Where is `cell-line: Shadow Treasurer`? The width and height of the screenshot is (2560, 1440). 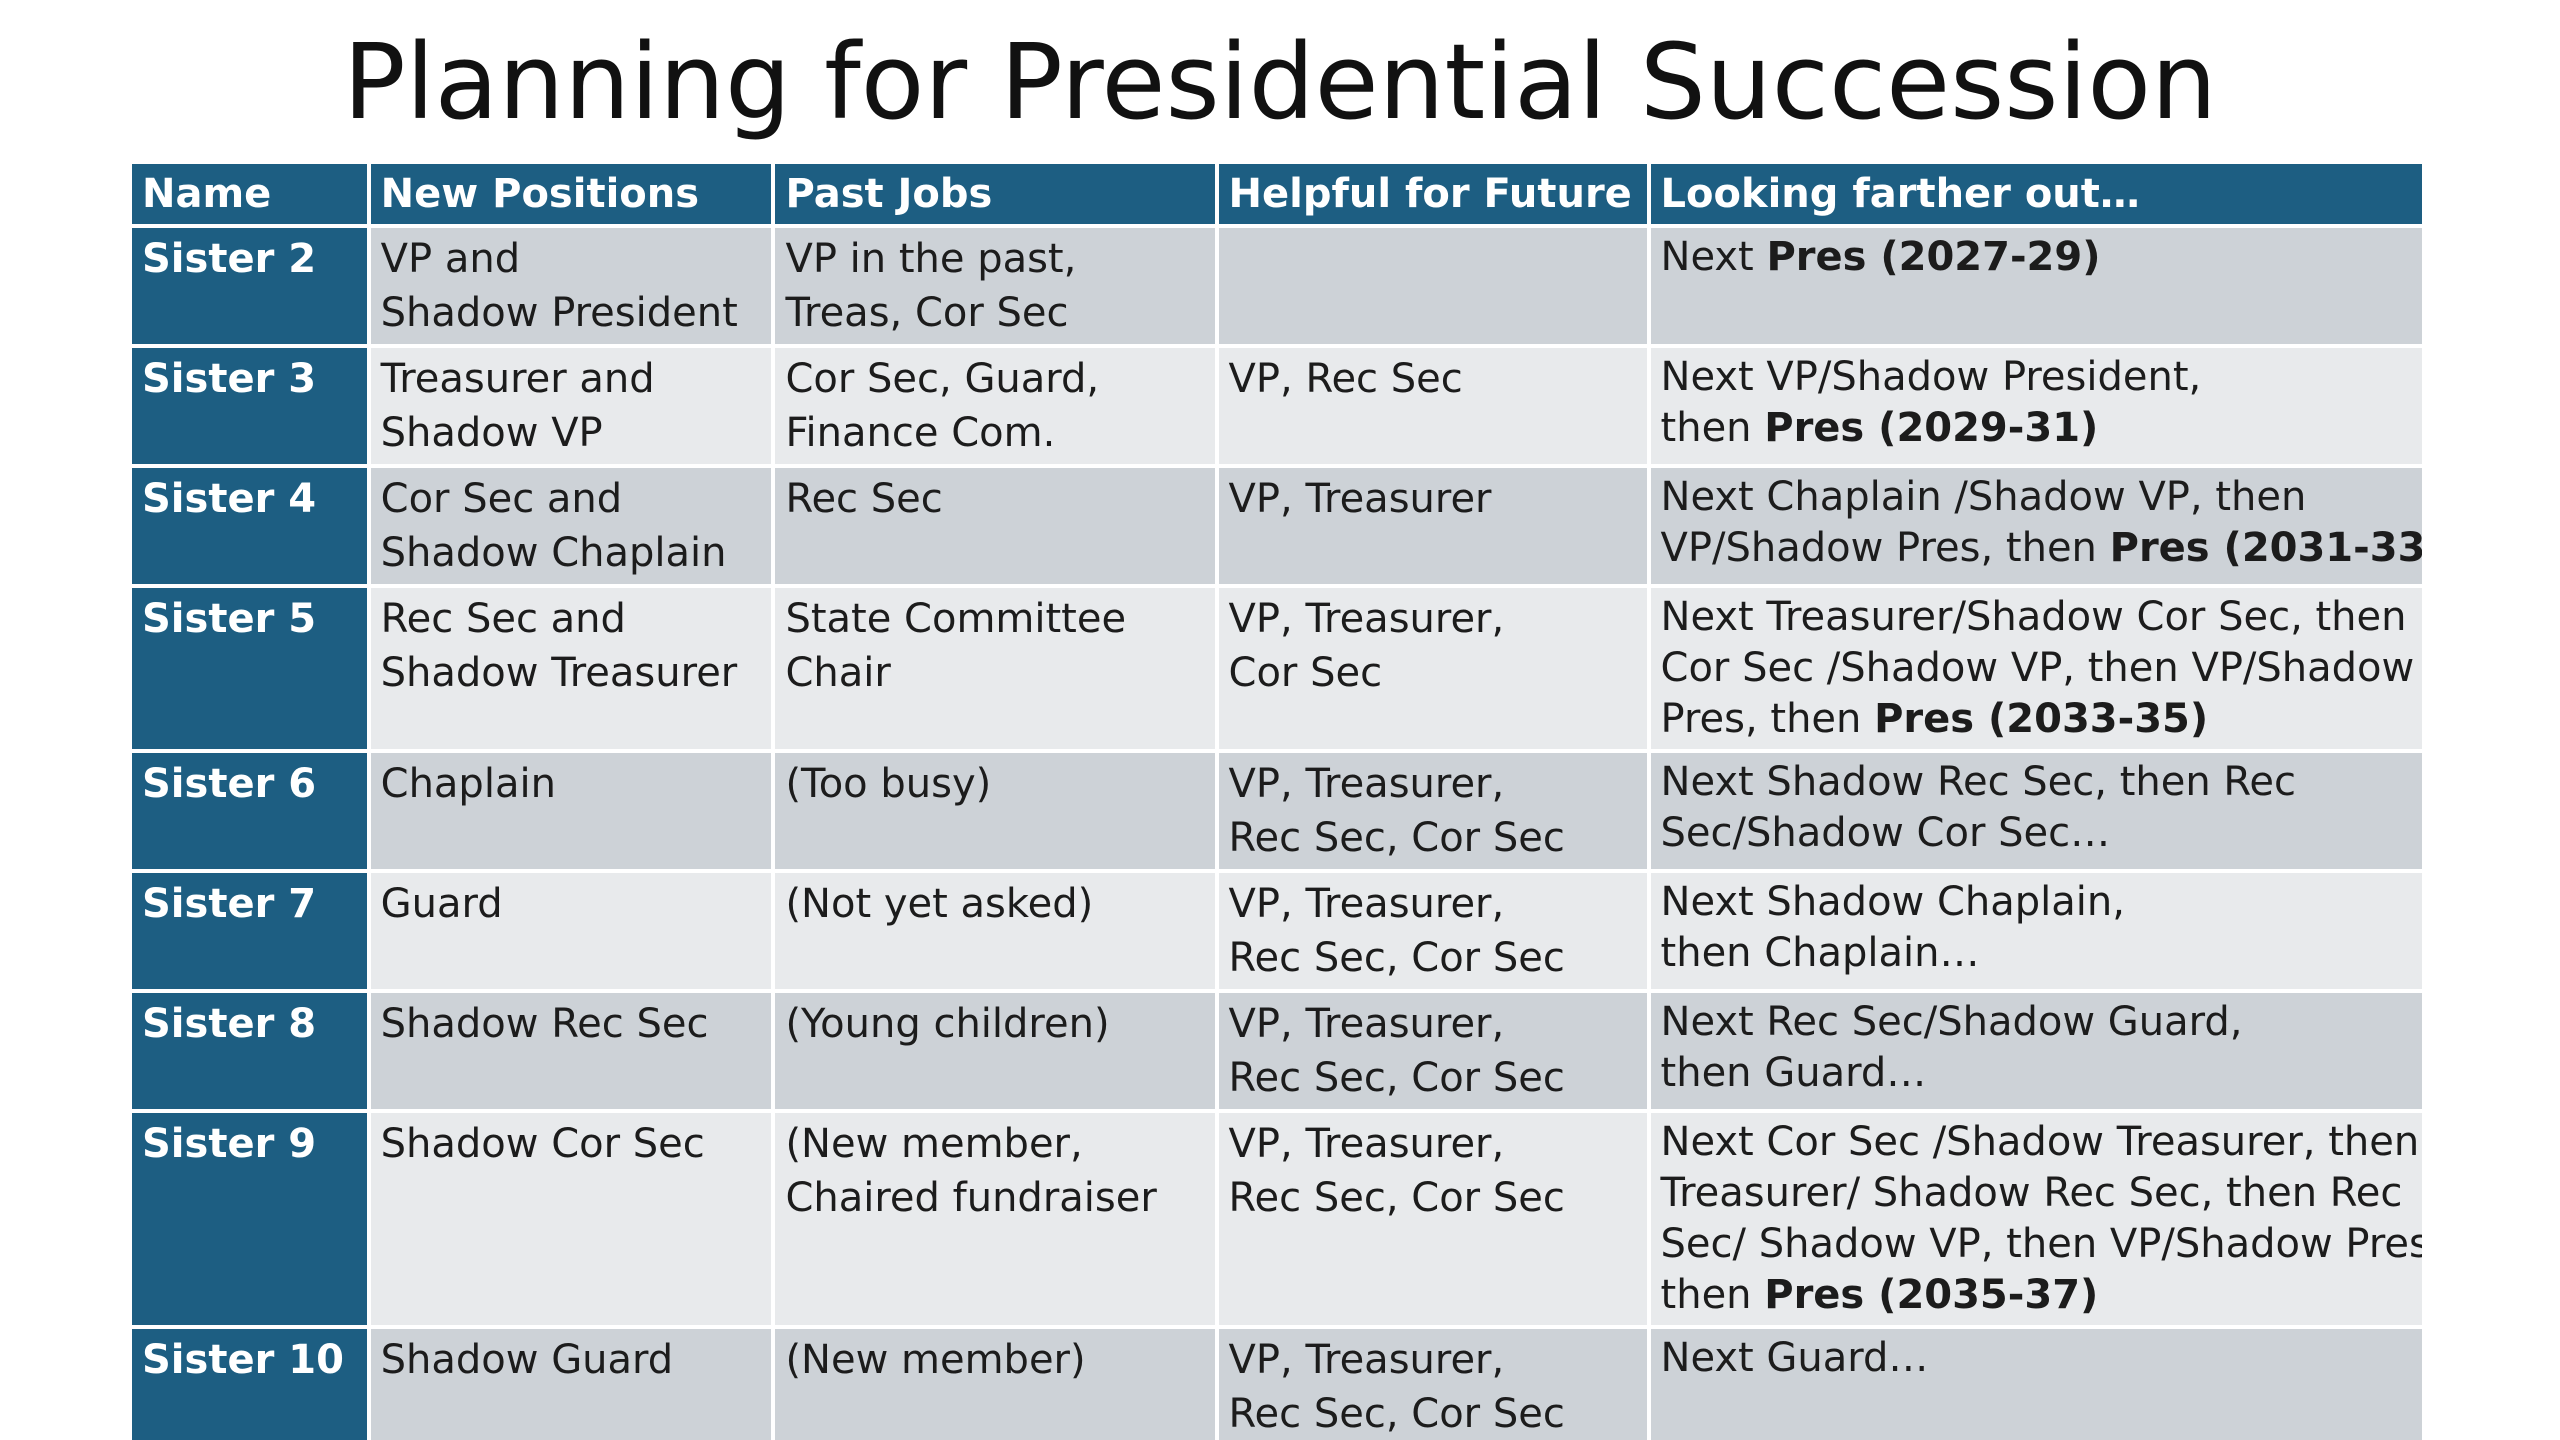 cell-line: Shadow Treasurer is located at coordinates (559, 673).